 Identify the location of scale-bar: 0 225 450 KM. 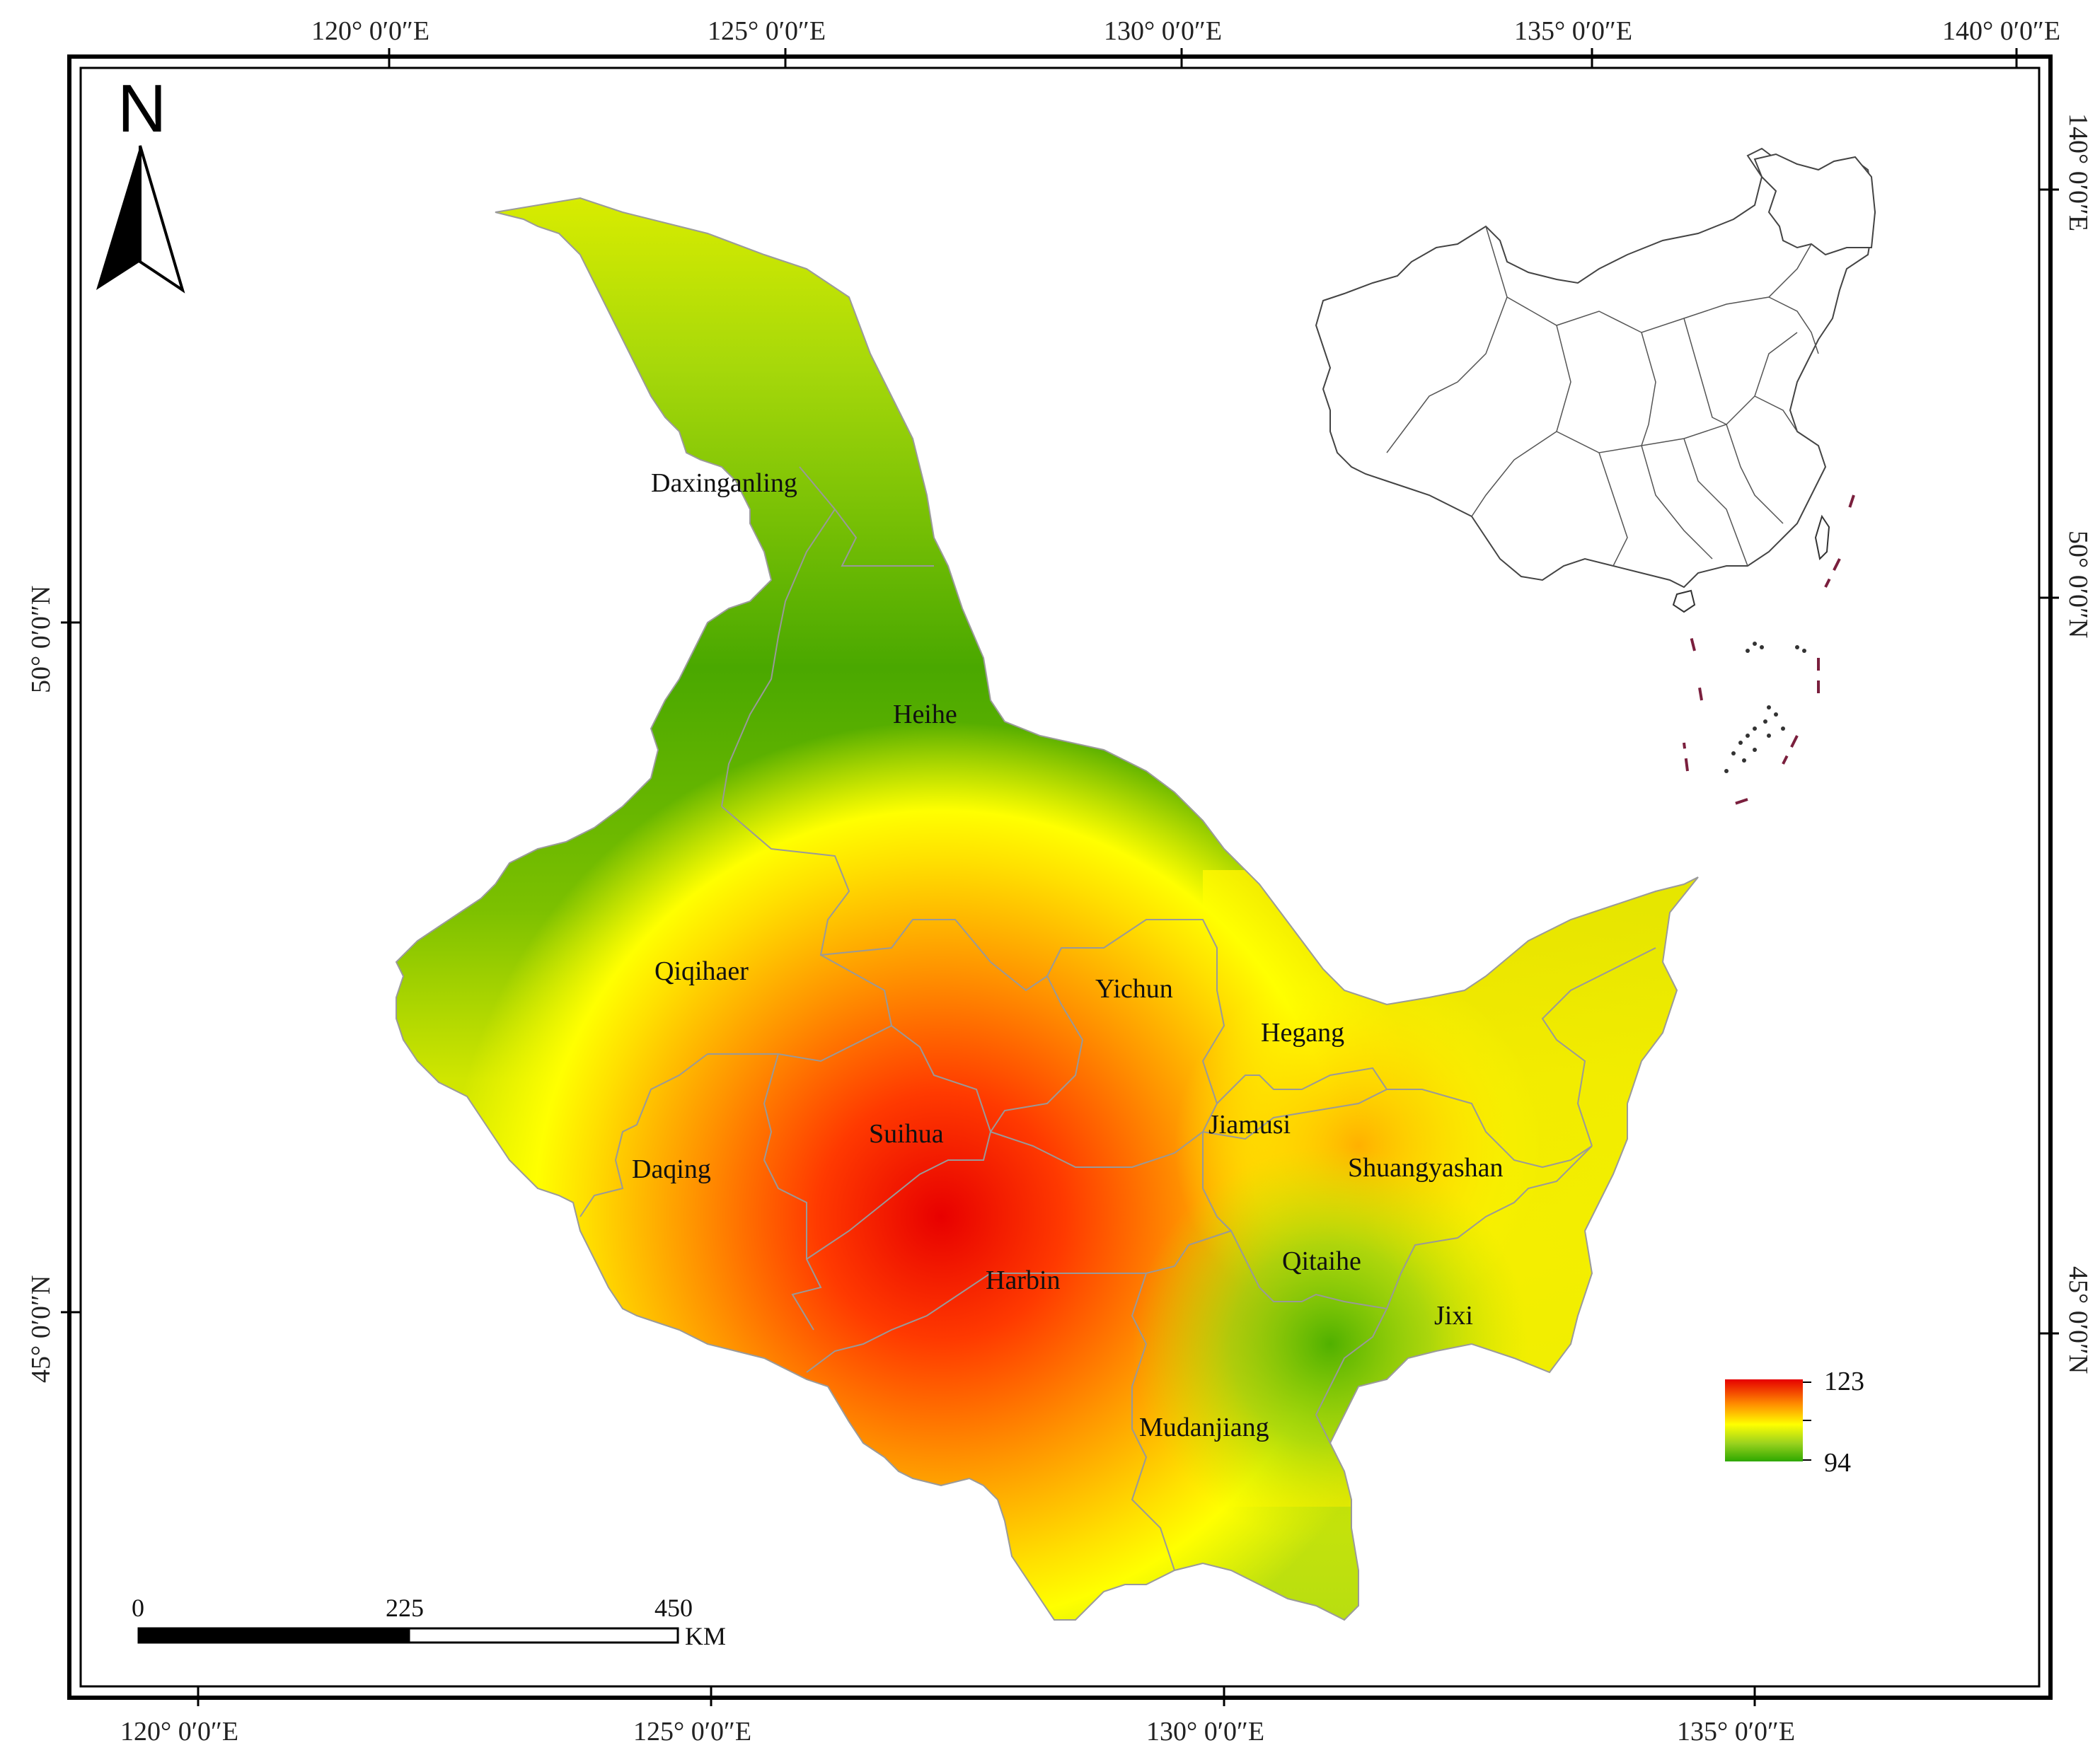
(429, 1622).